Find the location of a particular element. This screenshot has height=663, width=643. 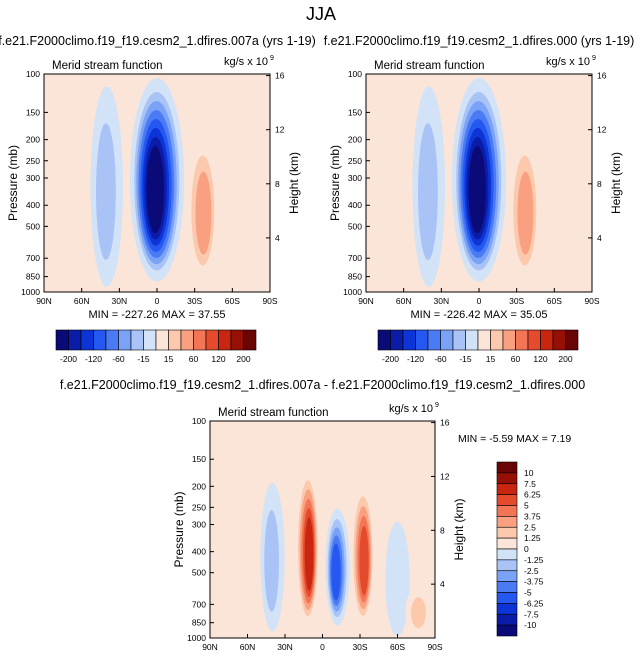

y-right-tick-label: 12 is located at coordinates (280, 130).